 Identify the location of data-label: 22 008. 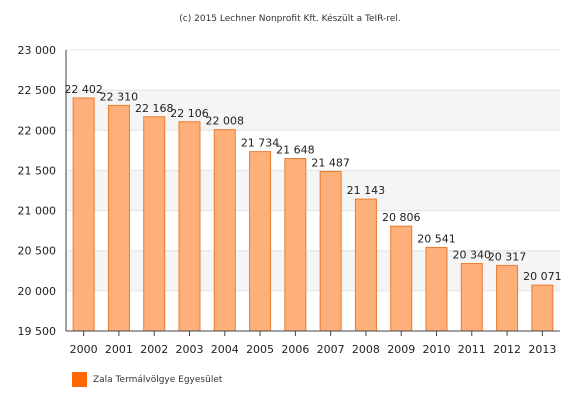
(225, 121).